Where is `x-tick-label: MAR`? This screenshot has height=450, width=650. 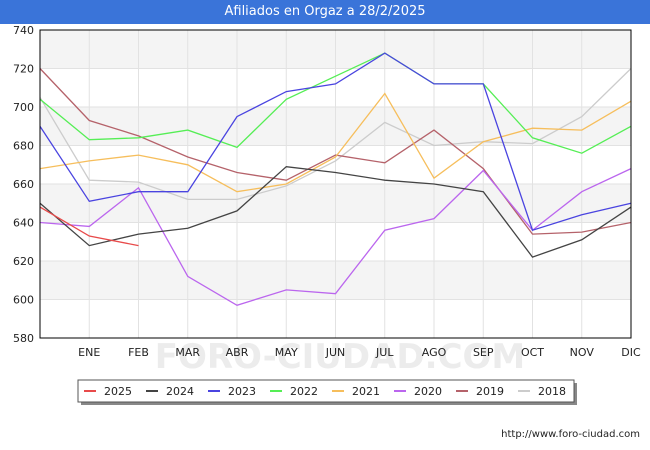 x-tick-label: MAR is located at coordinates (187, 352).